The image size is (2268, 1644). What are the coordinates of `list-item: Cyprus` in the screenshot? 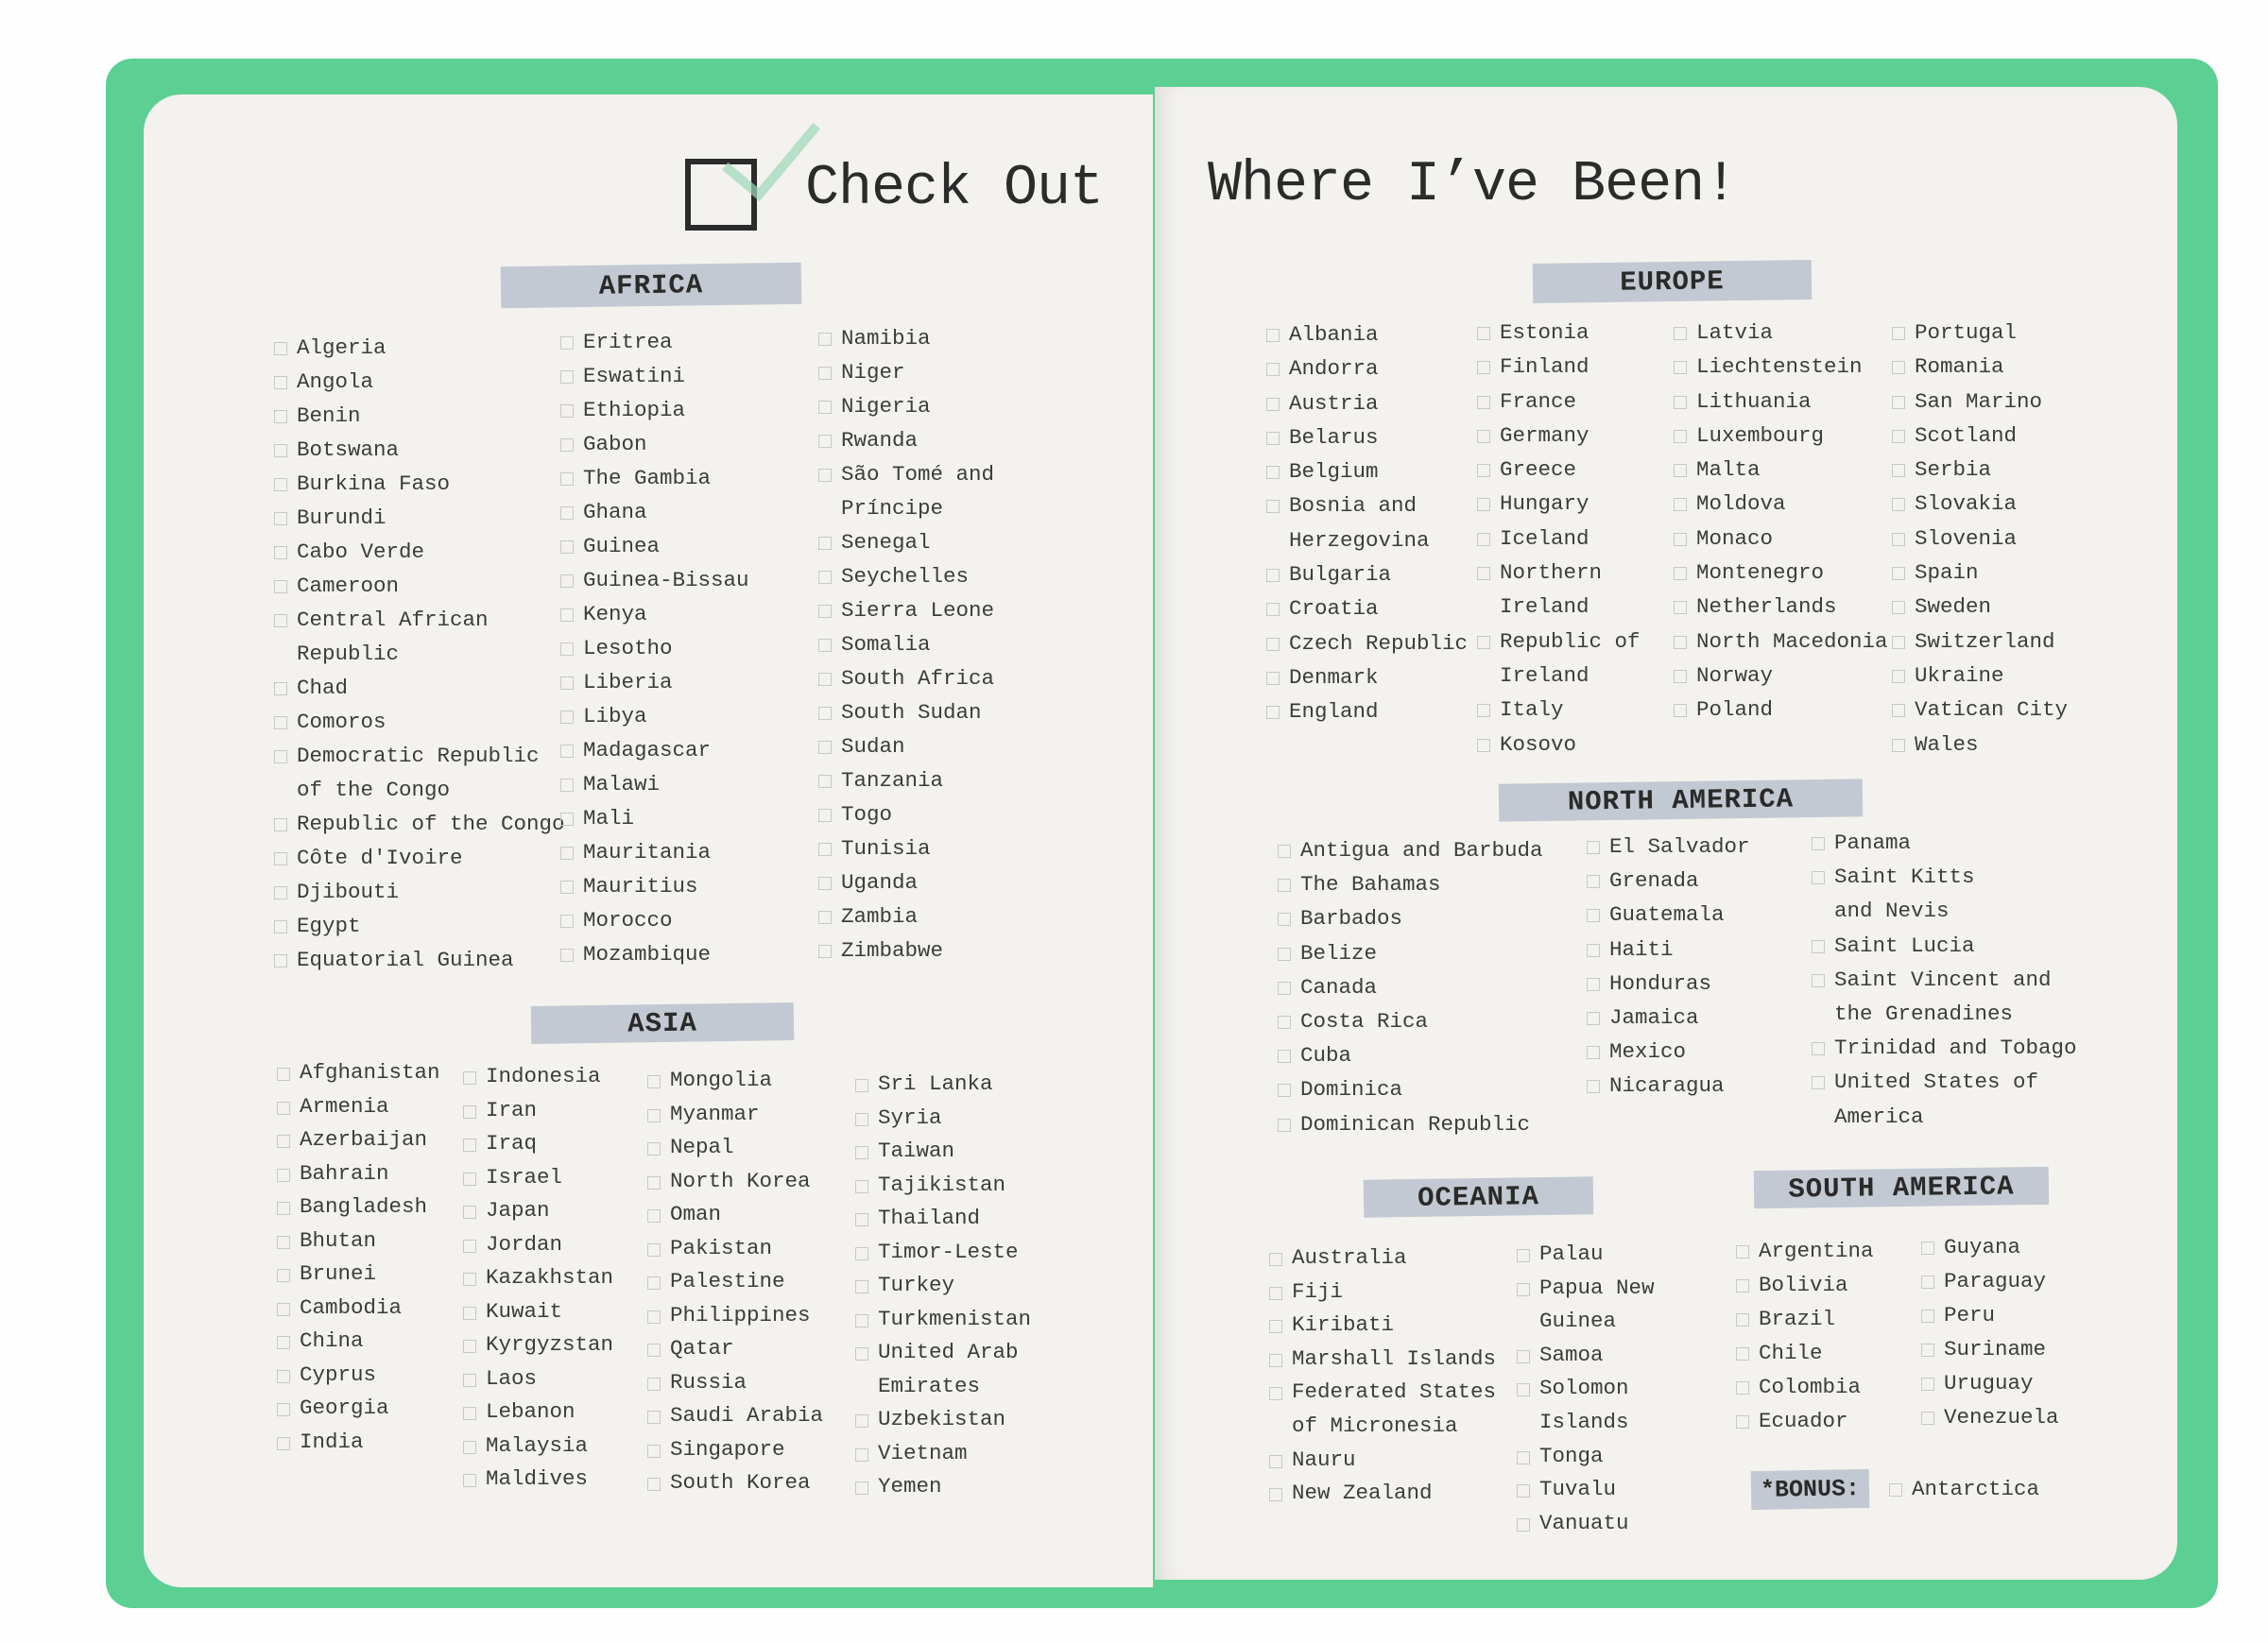 It's located at (358, 1376).